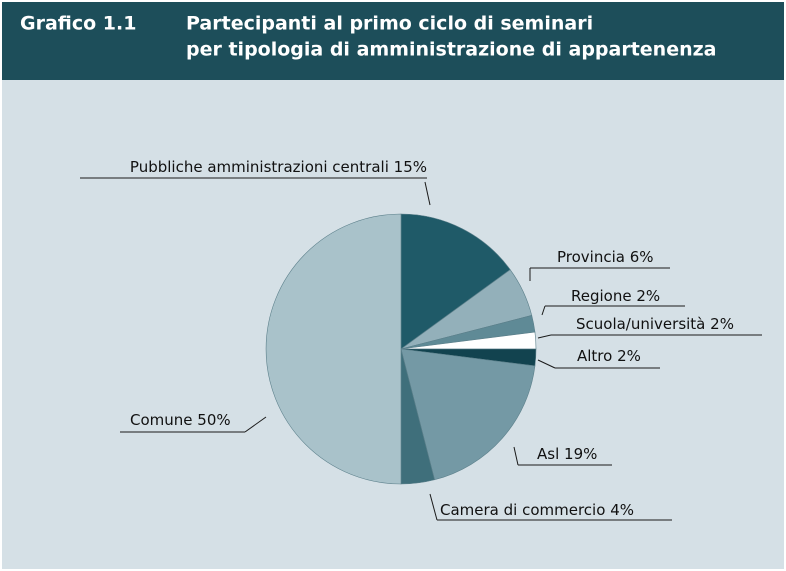  Describe the element at coordinates (548, 454) in the screenshot. I see `category-name: Asl` at that location.